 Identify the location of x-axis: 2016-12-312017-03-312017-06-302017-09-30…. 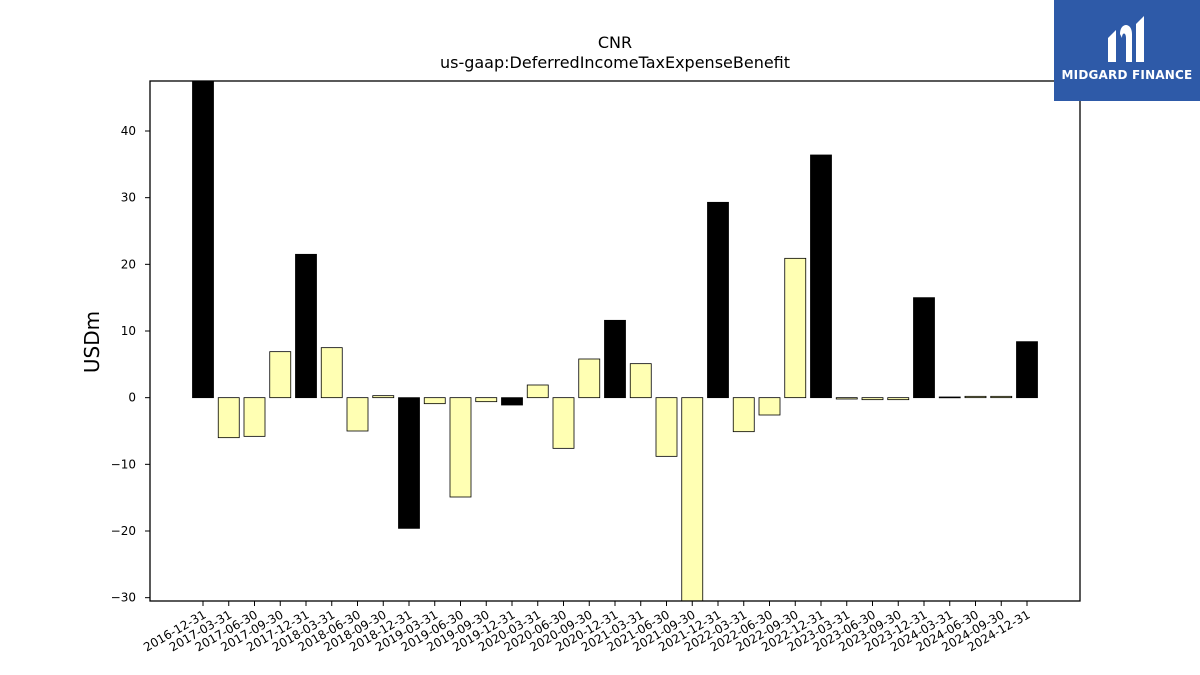
(587, 627).